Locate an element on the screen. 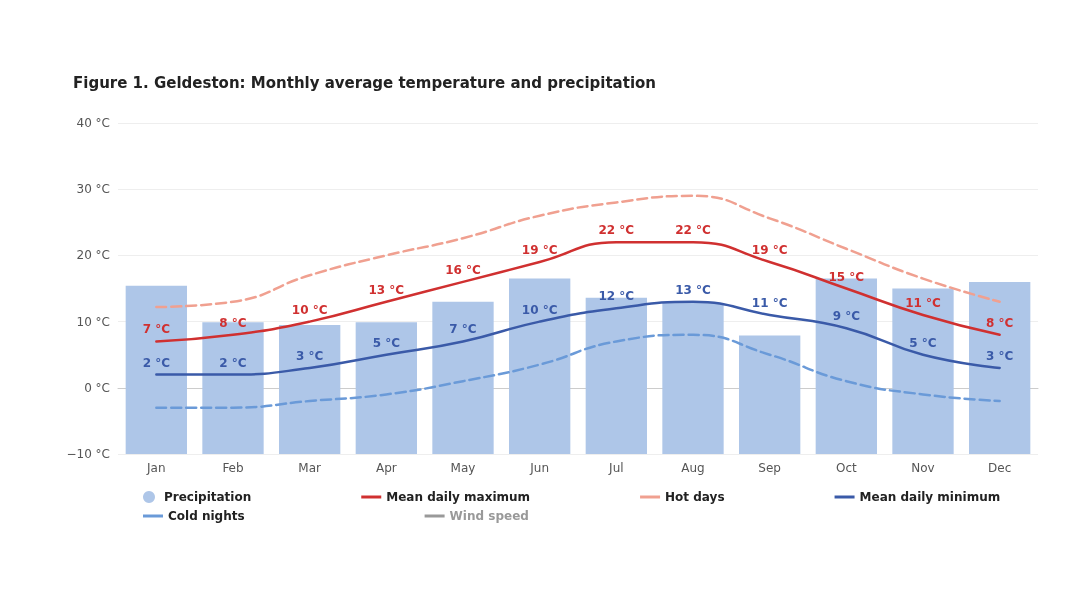 This screenshot has width=1091, height=592. legend-label: Hot days is located at coordinates (695, 497).